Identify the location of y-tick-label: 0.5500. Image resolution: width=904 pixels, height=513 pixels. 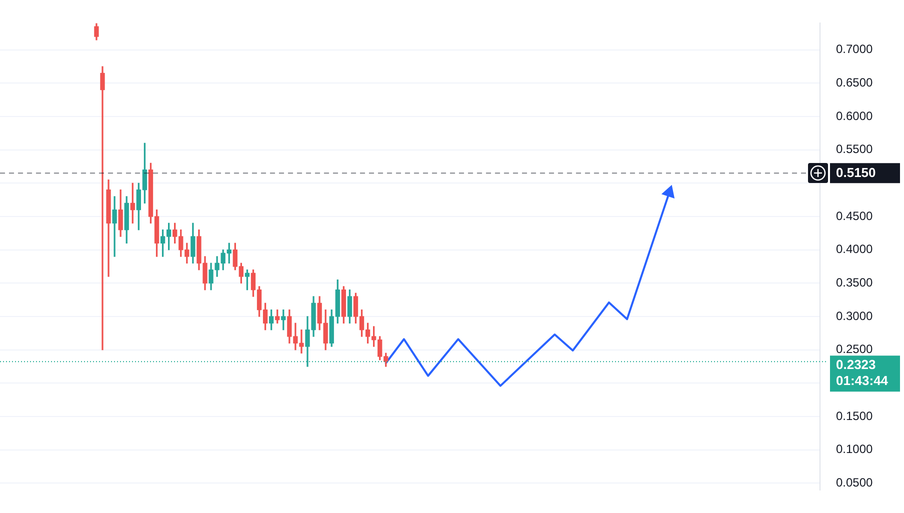
(855, 149).